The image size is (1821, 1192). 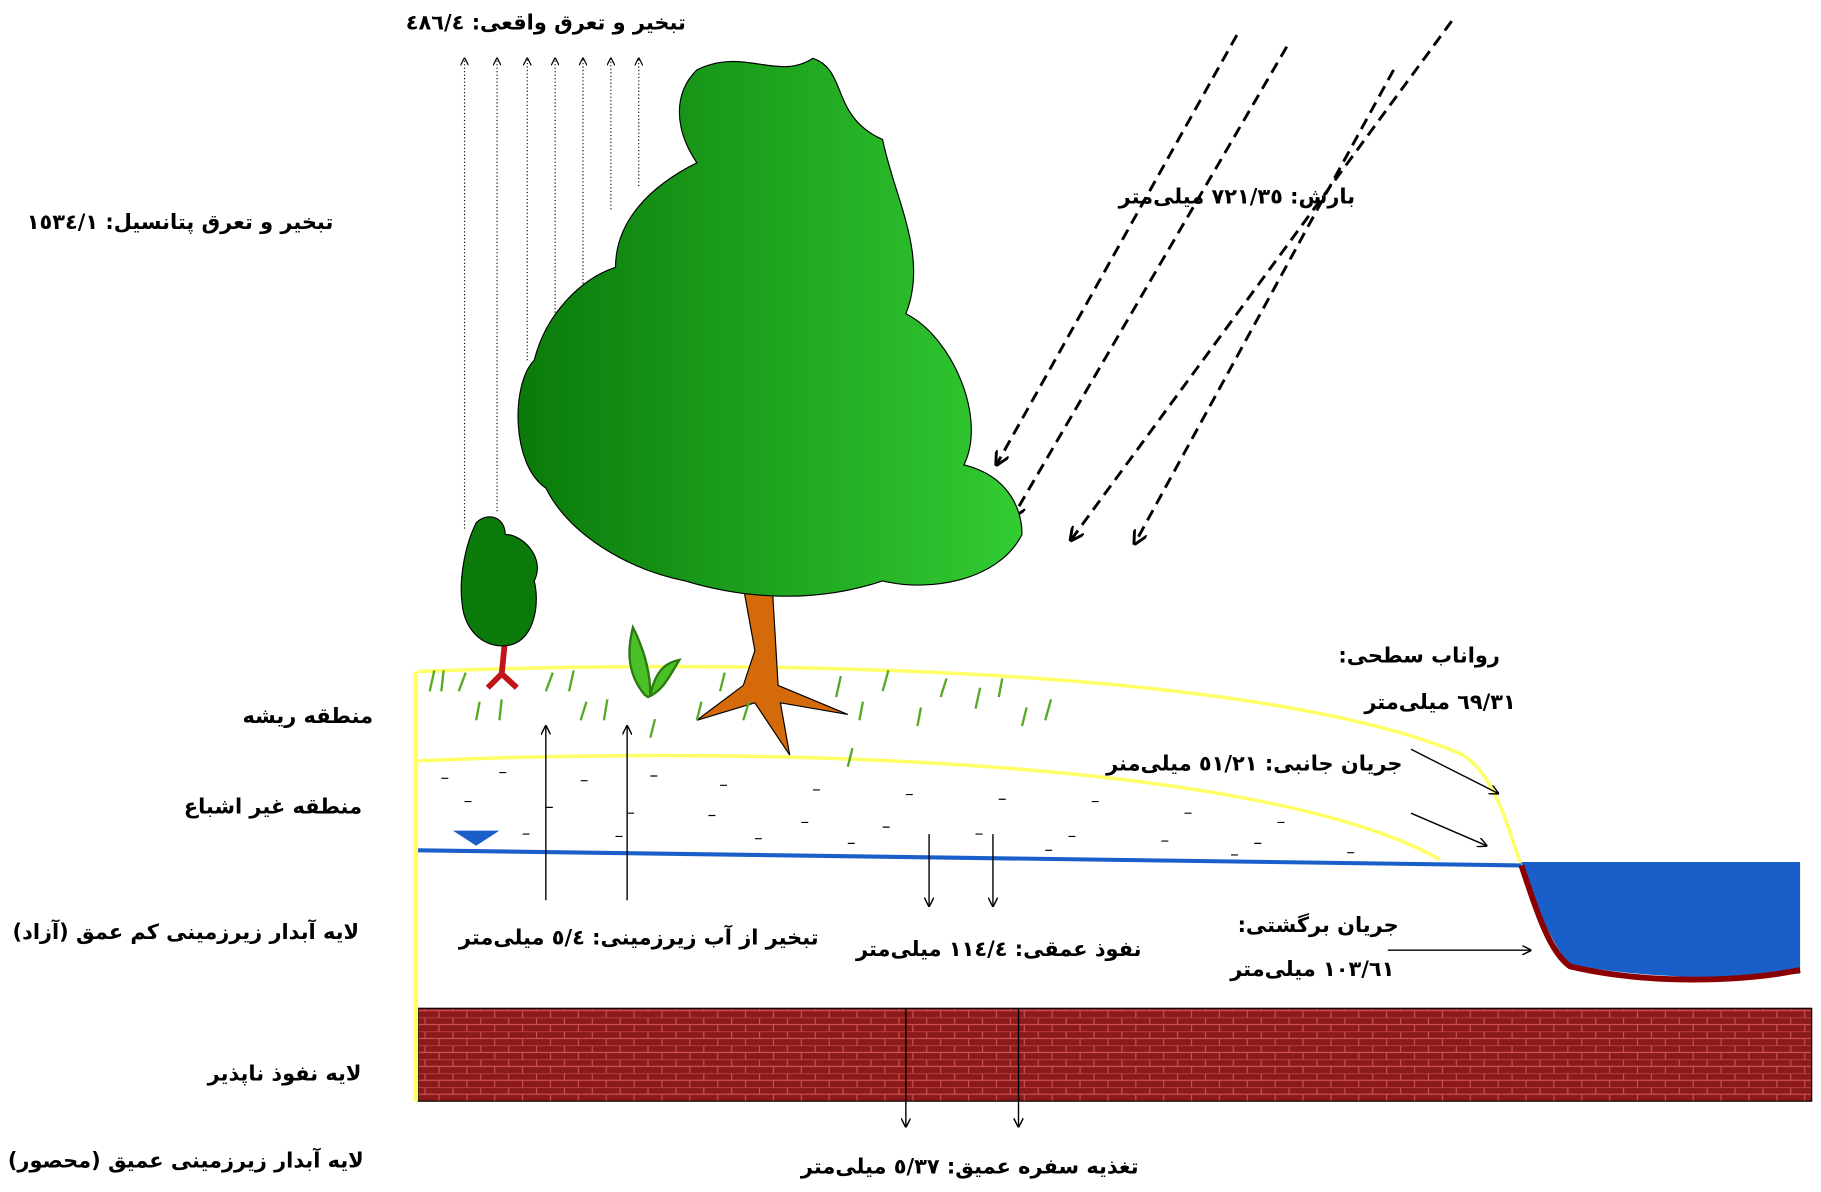 I want to click on zone-label: منطقه ریشه, so click(x=307, y=716).